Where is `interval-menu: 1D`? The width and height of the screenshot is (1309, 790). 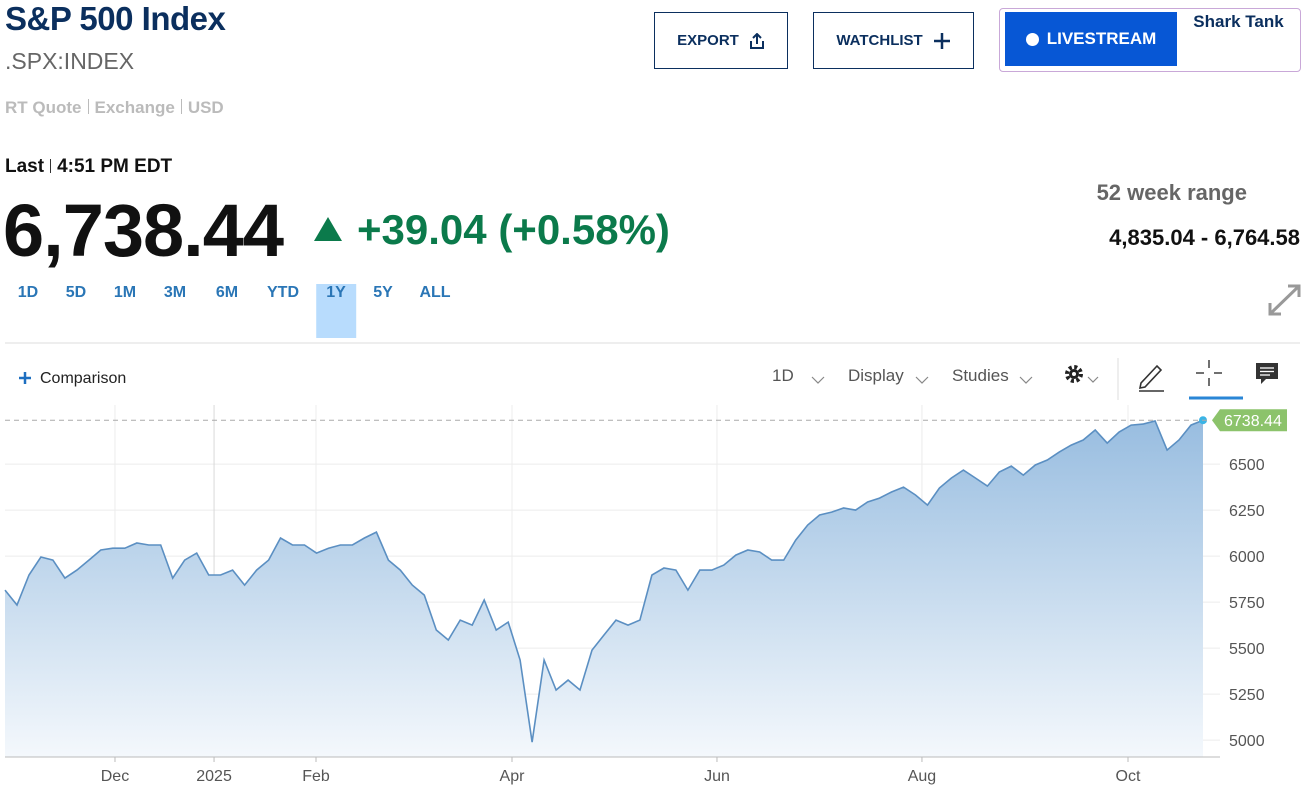
interval-menu: 1D is located at coordinates (783, 375).